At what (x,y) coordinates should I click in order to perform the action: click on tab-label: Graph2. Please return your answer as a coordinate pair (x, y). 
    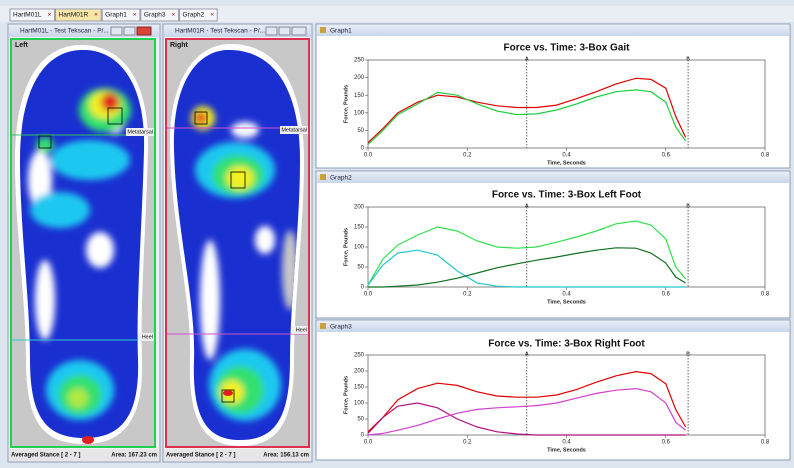
    Looking at the image, I should click on (194, 15).